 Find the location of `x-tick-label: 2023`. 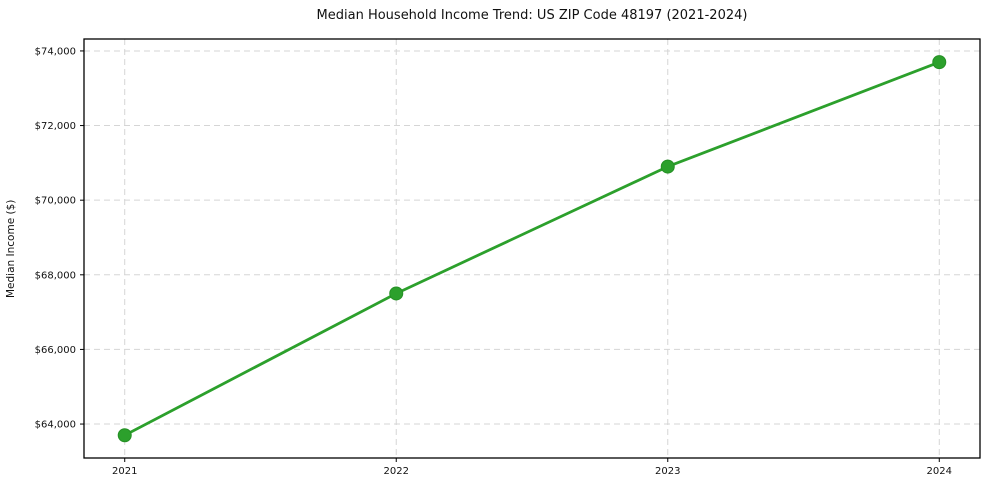

x-tick-label: 2023 is located at coordinates (667, 471).